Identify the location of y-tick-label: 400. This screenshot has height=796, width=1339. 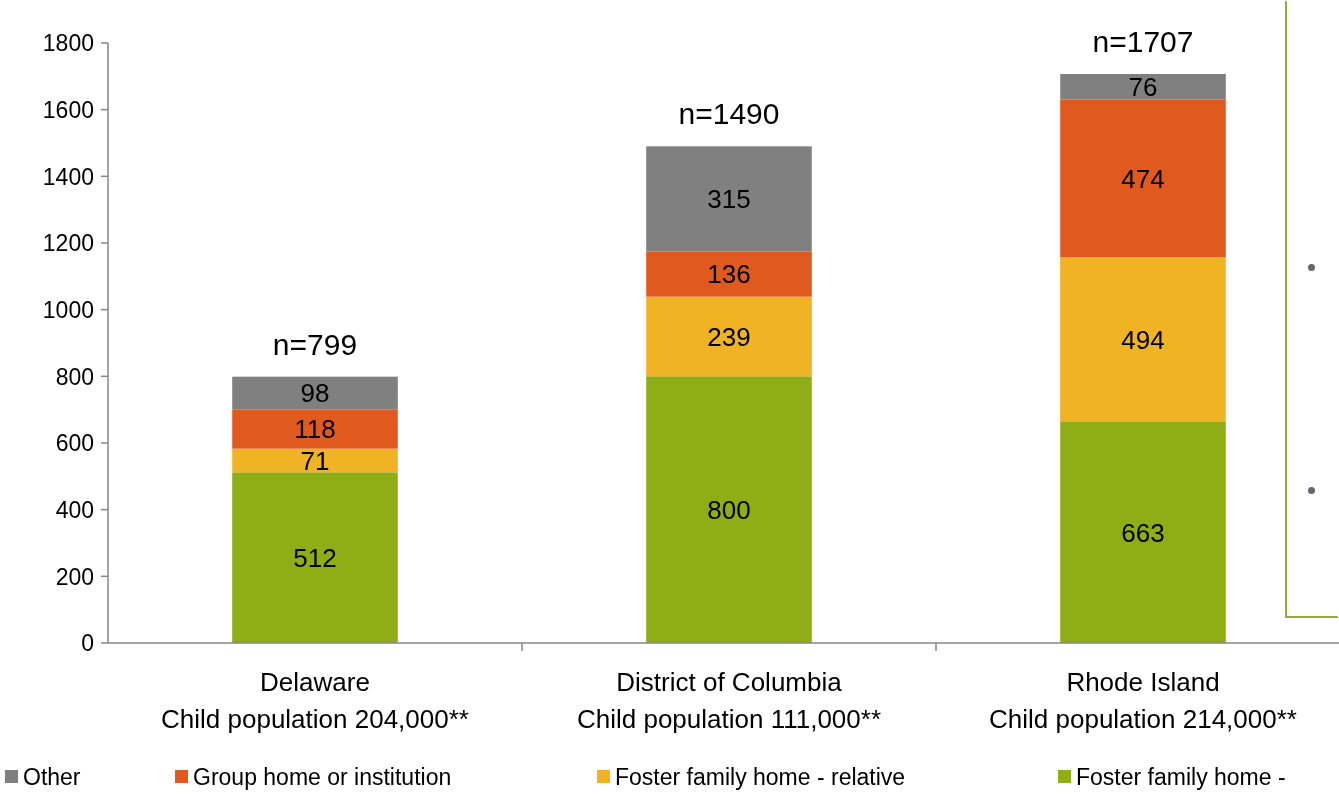
(74, 509).